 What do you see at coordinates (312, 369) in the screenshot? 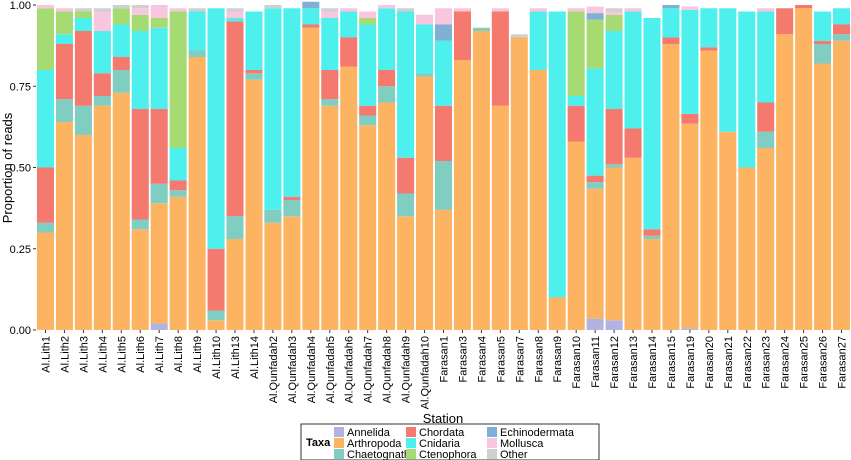
I see `x-tick-label: Al.Qunfadah4` at bounding box center [312, 369].